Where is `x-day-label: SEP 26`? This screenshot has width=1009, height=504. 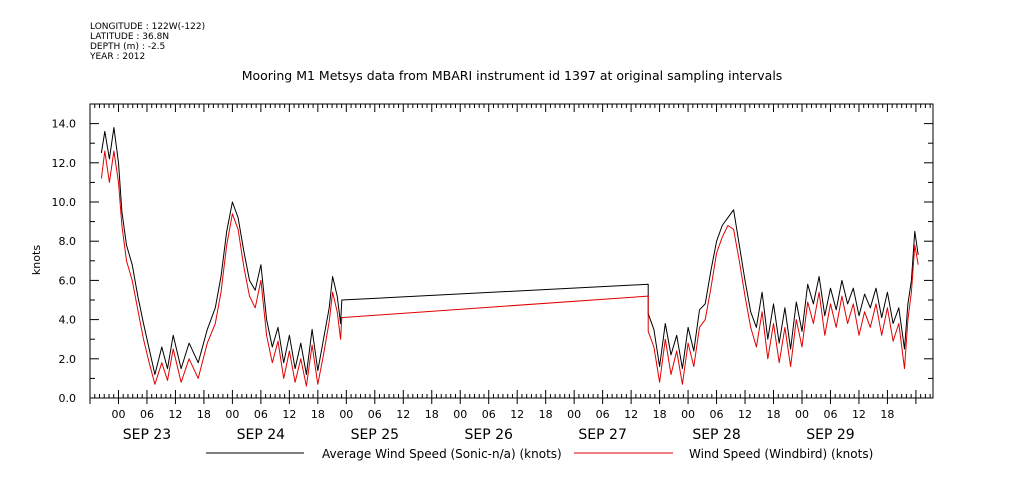
x-day-label: SEP 26 is located at coordinates (488, 435).